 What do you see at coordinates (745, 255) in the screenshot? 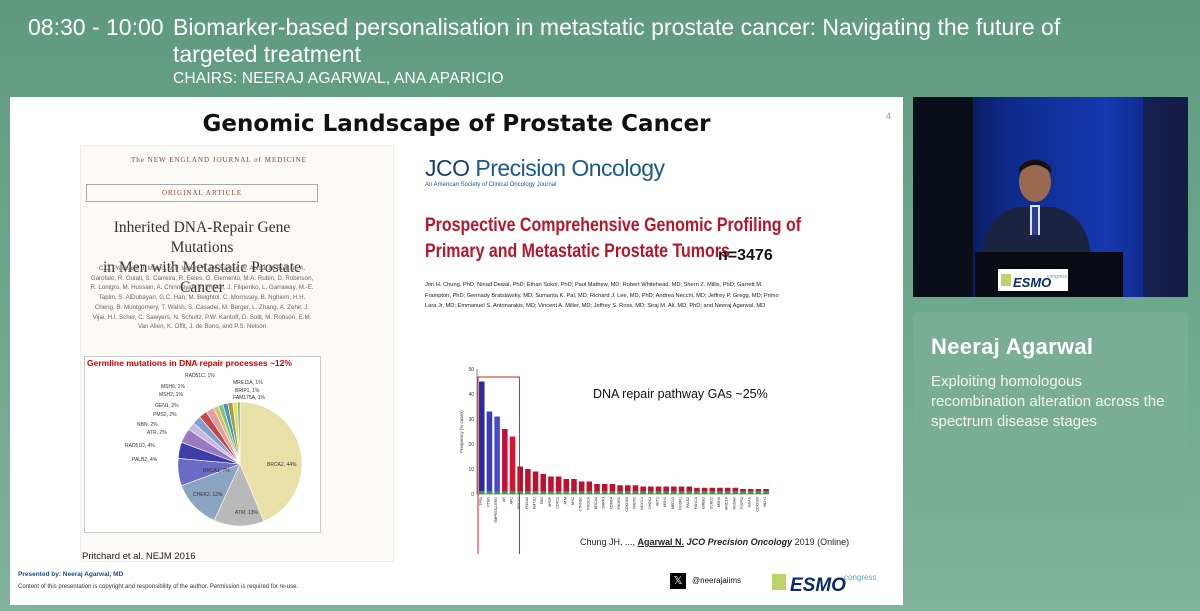
I see `cohort-size: n=3476` at bounding box center [745, 255].